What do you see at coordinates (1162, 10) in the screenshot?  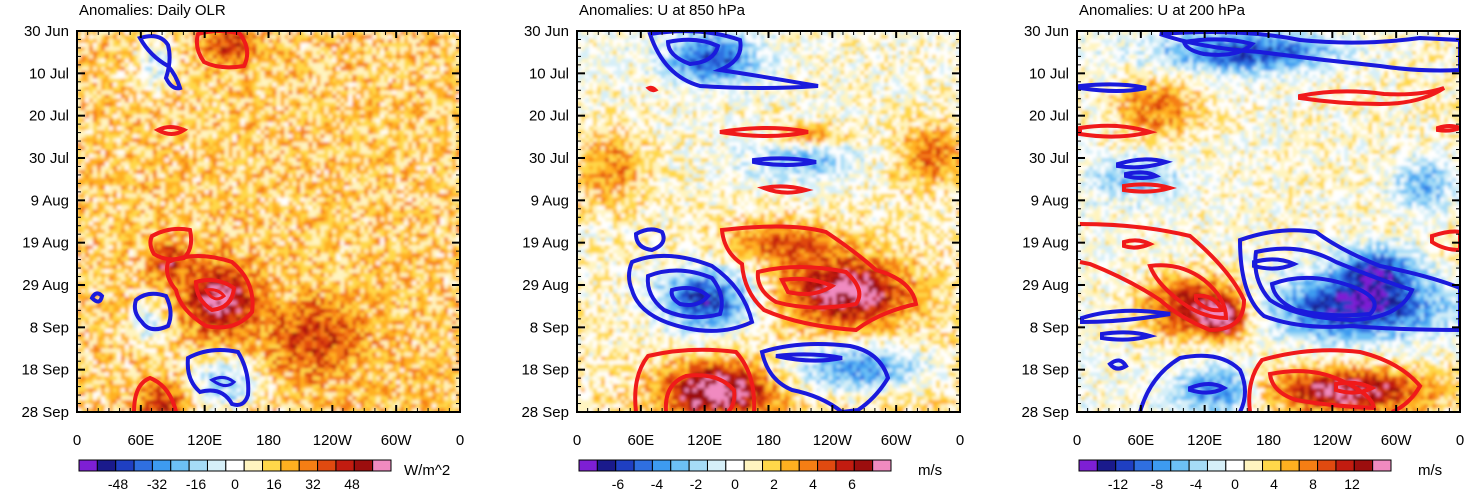 I see `panel-title: Anomalies: U at 200 hPa` at bounding box center [1162, 10].